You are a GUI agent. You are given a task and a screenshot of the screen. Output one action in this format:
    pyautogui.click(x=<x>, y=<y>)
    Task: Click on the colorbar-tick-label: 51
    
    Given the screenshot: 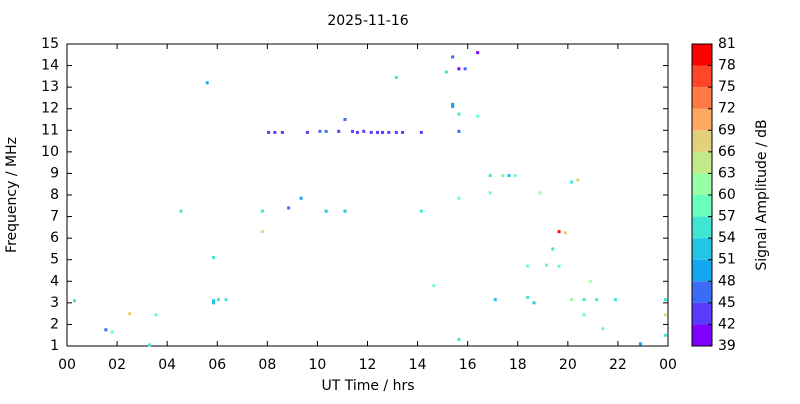 What is the action you would take?
    pyautogui.click(x=727, y=260)
    